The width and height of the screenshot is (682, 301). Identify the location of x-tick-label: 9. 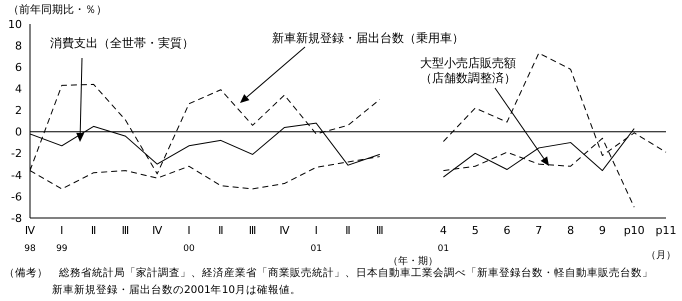
(602, 230).